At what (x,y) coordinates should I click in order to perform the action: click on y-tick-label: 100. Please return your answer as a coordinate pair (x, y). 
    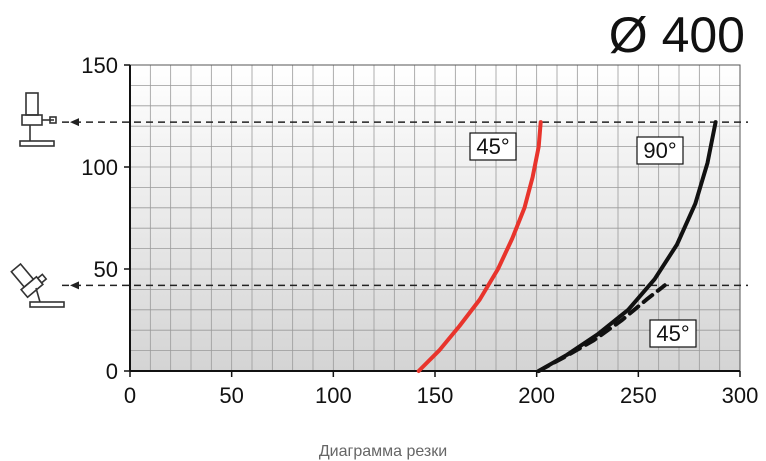
    Looking at the image, I should click on (99, 167).